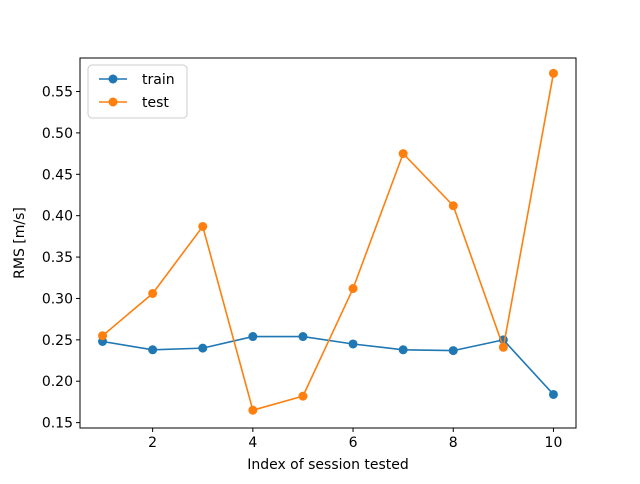 The width and height of the screenshot is (640, 484). What do you see at coordinates (57, 217) in the screenshot?
I see `y-tick-label: 0.40` at bounding box center [57, 217].